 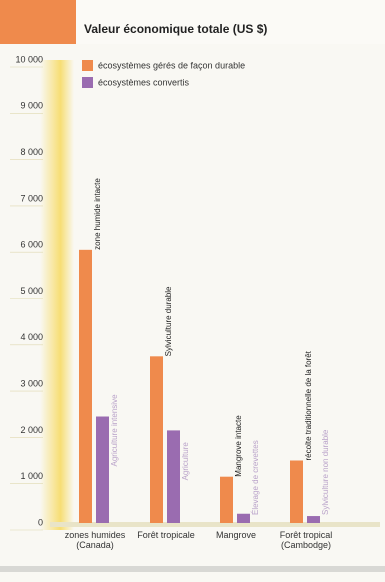 What do you see at coordinates (171, 65) in the screenshot?
I see `legend-label: écosystèmes gérés de façon durable` at bounding box center [171, 65].